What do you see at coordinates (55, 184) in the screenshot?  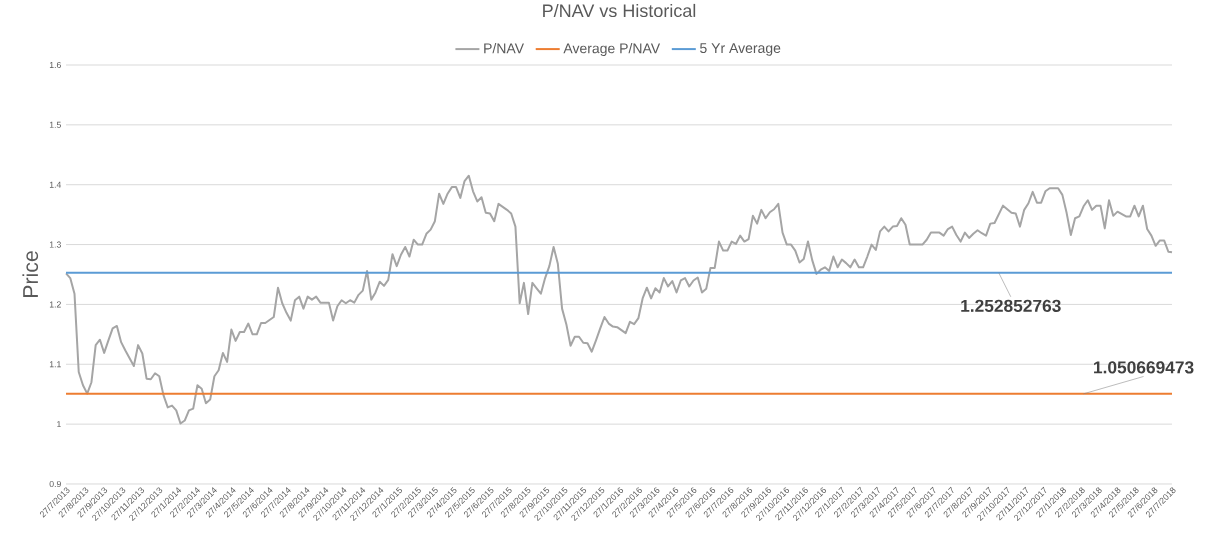 I see `y-tick-label: 1.4` at bounding box center [55, 184].